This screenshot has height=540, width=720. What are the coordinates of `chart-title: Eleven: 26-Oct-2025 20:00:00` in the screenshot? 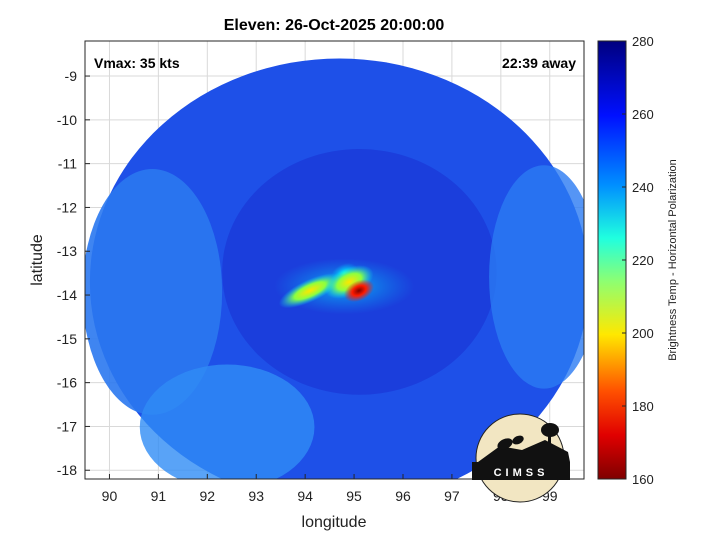 It's located at (334, 25).